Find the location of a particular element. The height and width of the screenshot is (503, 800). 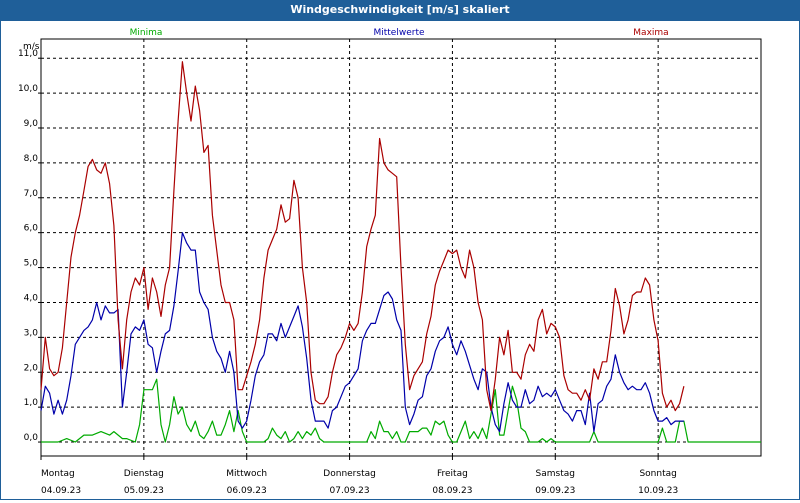

x-tick-label-date: 10.09.23 is located at coordinates (658, 491).